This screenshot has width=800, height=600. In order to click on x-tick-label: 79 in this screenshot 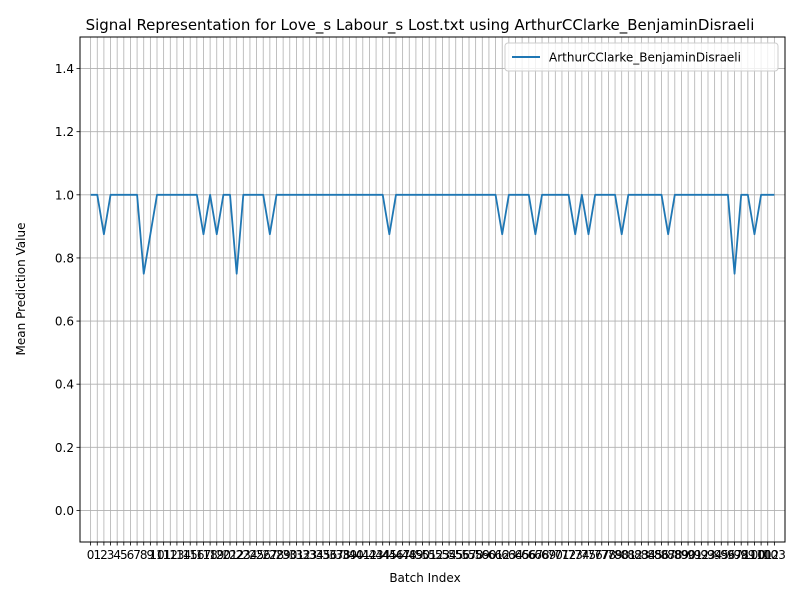, I will do `click(614, 555)`.